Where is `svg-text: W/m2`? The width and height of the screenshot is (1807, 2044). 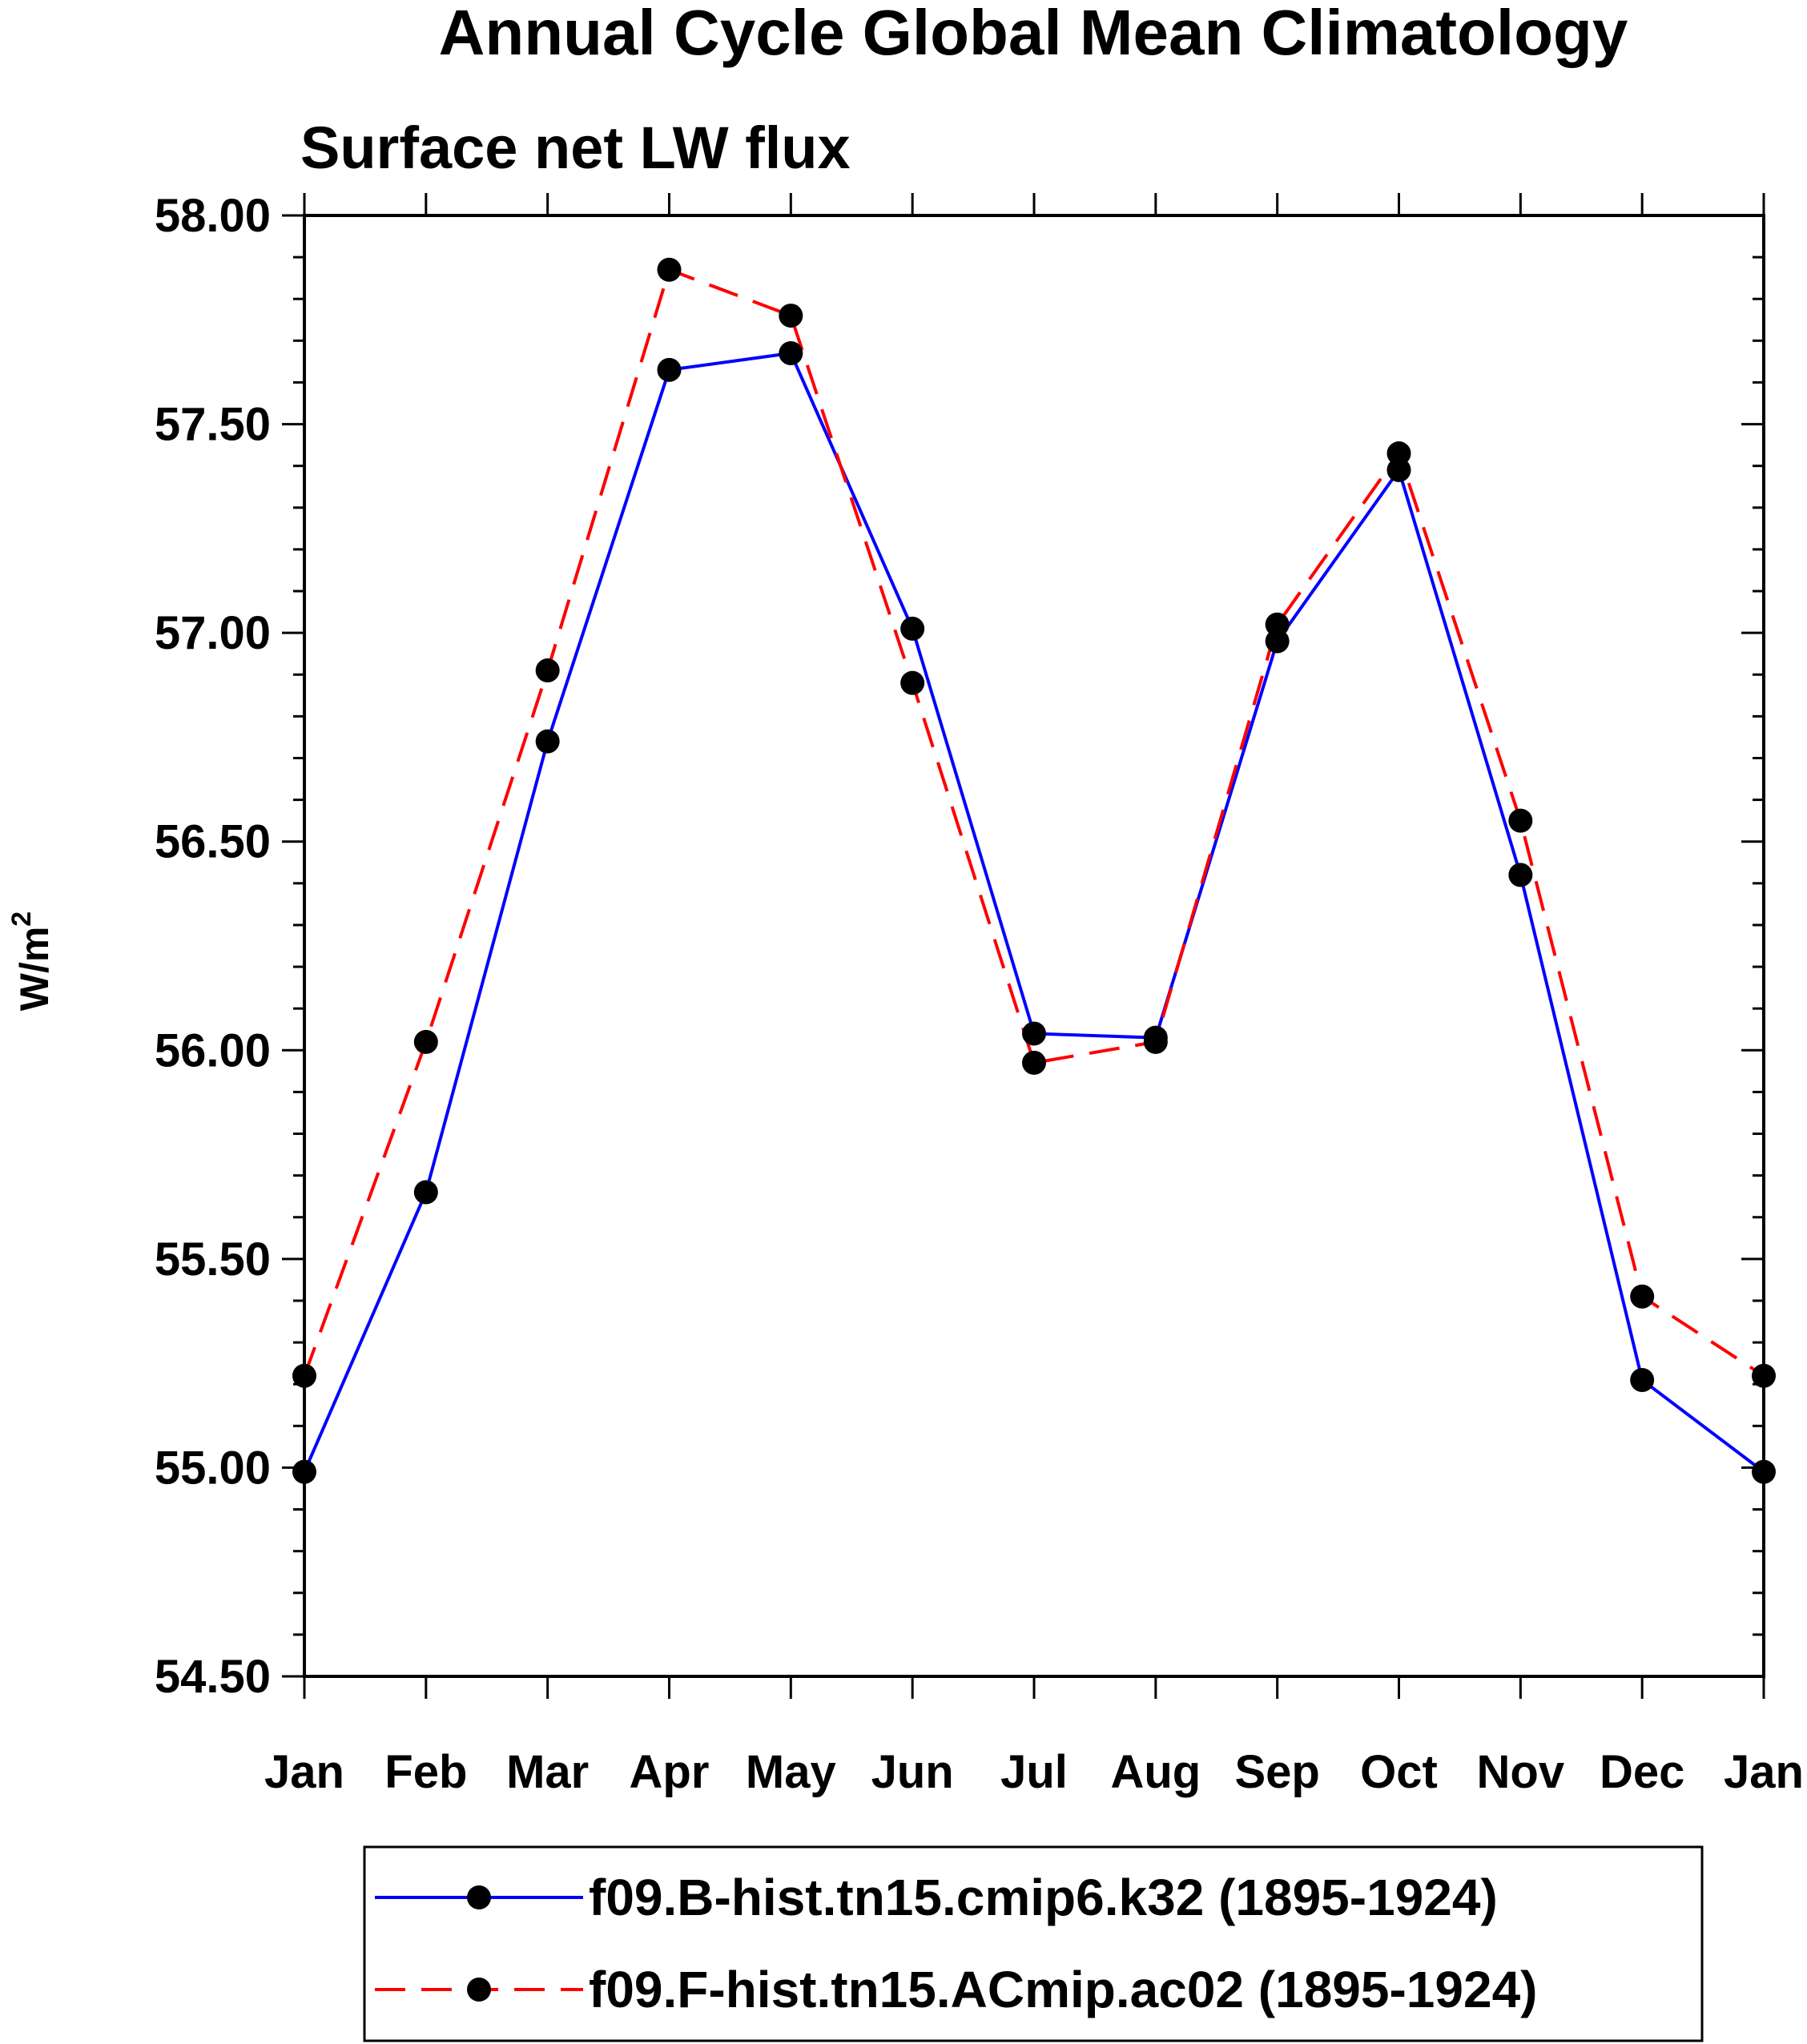
svg-text: W/m2 is located at coordinates (32, 961).